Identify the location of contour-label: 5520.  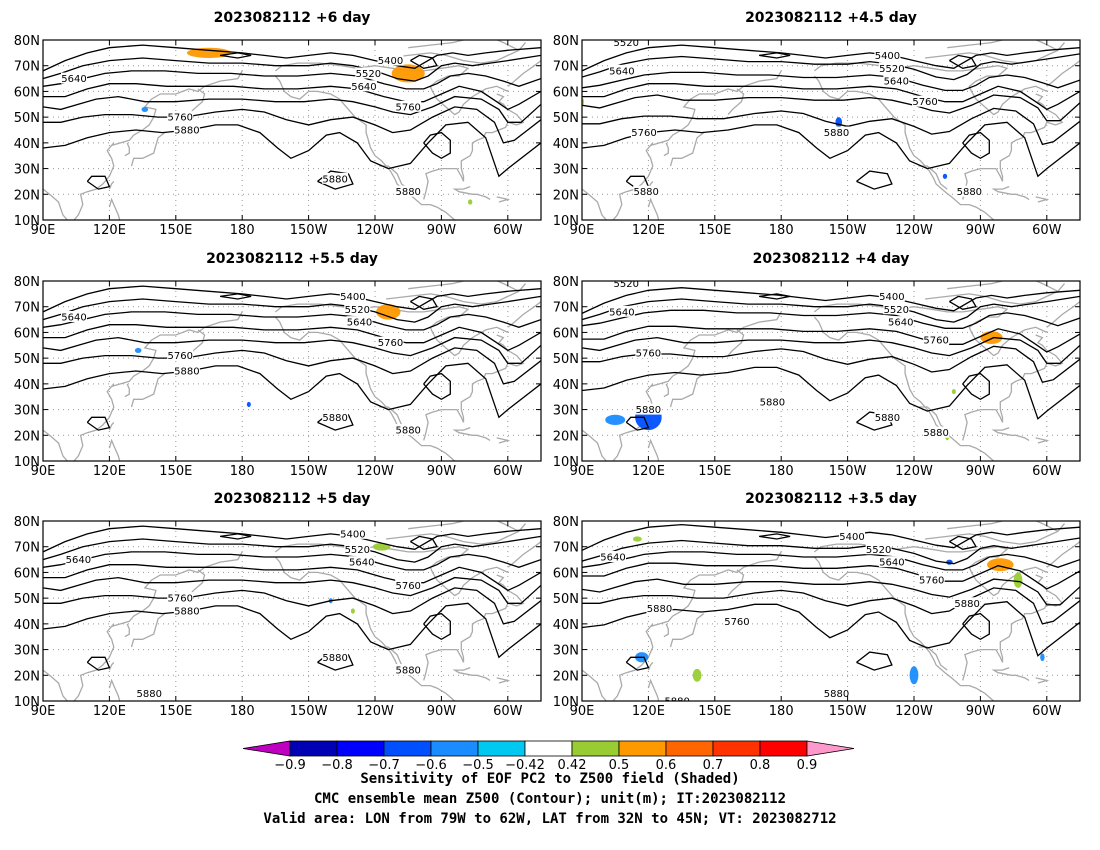
(368, 74).